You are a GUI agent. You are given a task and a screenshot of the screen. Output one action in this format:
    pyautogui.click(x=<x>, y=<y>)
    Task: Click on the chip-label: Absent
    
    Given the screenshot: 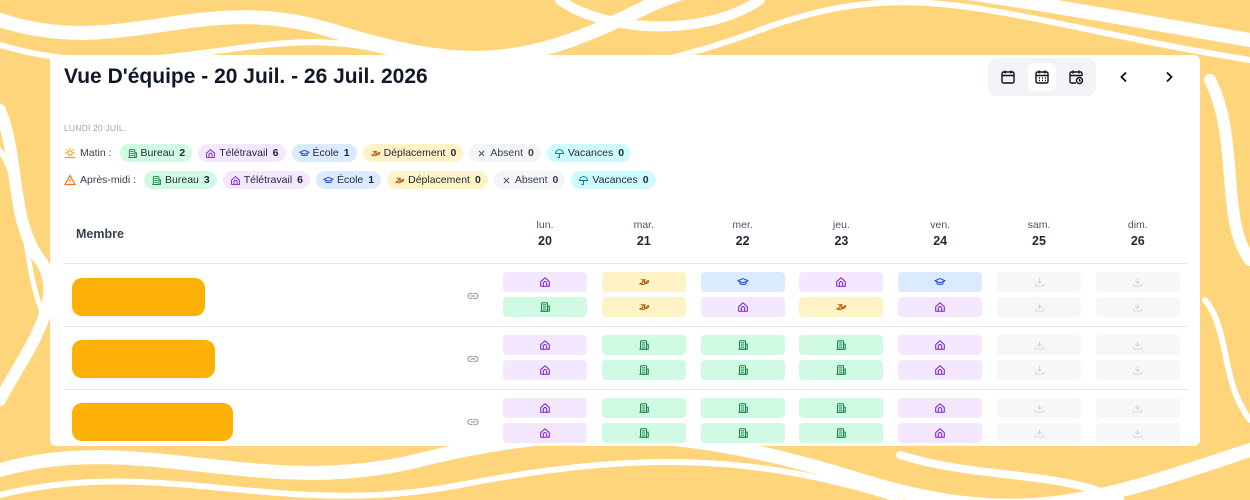 What is the action you would take?
    pyautogui.click(x=507, y=153)
    